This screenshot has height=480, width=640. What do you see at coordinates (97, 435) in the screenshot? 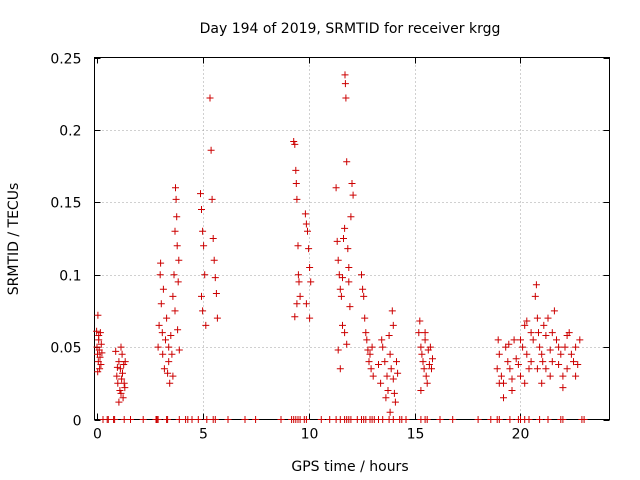
I see `x-tick-label: 0` at bounding box center [97, 435].